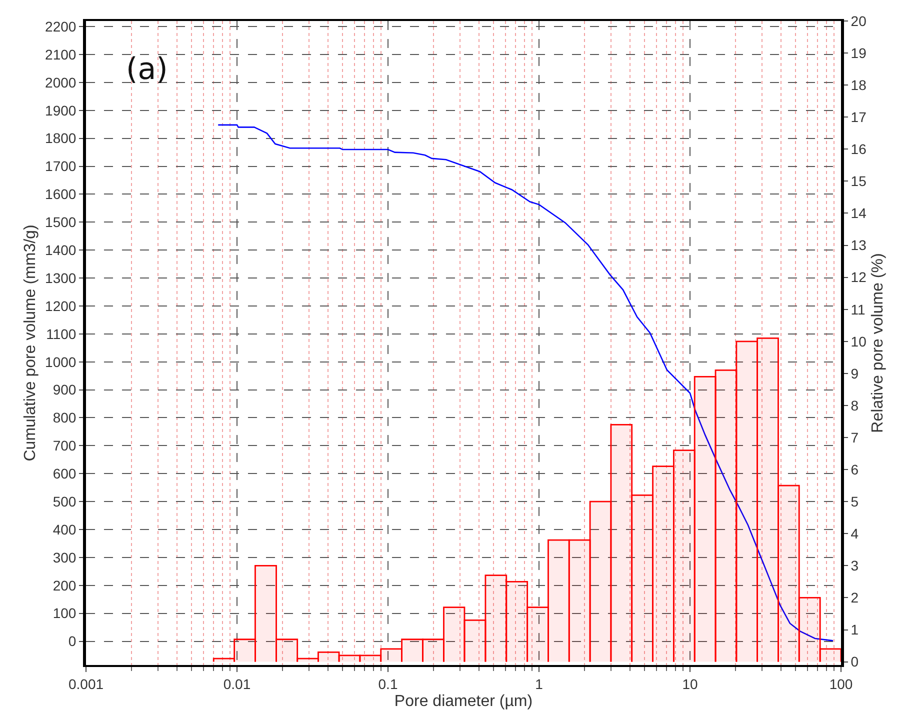  What do you see at coordinates (64, 446) in the screenshot?
I see `y-tick-label: 700` at bounding box center [64, 446].